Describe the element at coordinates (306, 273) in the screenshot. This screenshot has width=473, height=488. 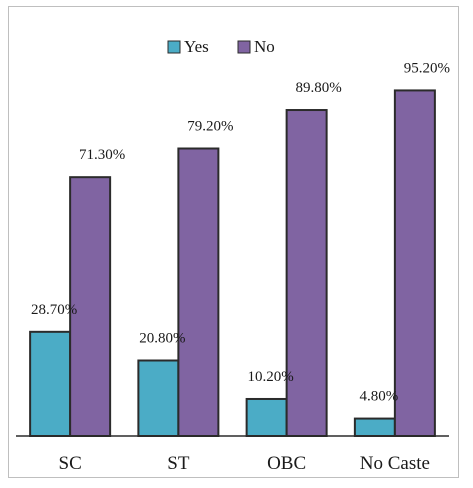
I see `bar-no-obc` at that location.